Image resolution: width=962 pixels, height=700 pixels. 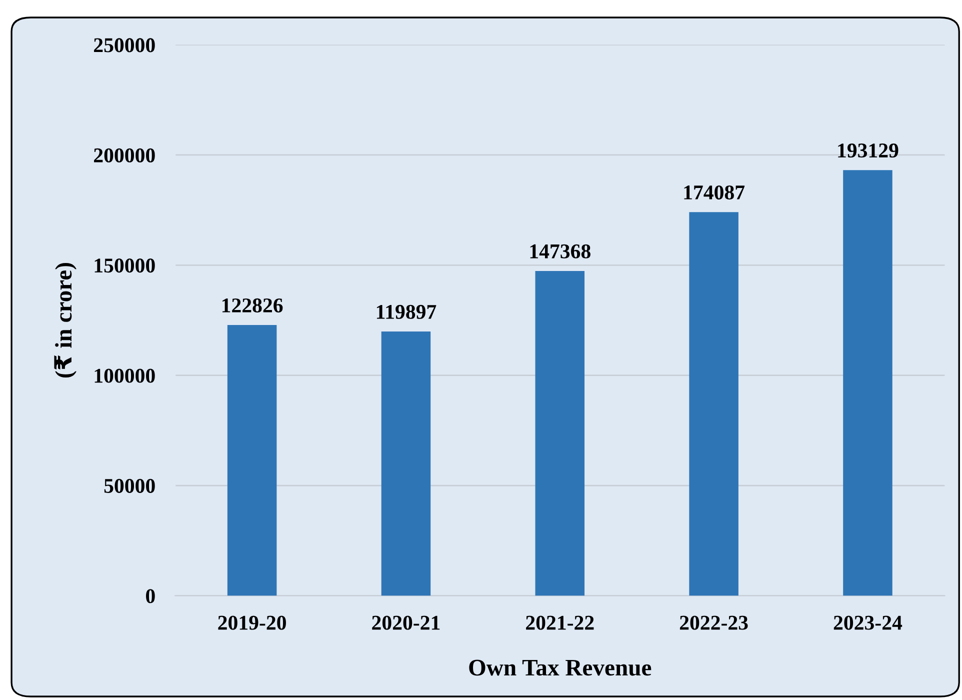 What do you see at coordinates (868, 623) in the screenshot?
I see `x-tick-label: 2023-24` at bounding box center [868, 623].